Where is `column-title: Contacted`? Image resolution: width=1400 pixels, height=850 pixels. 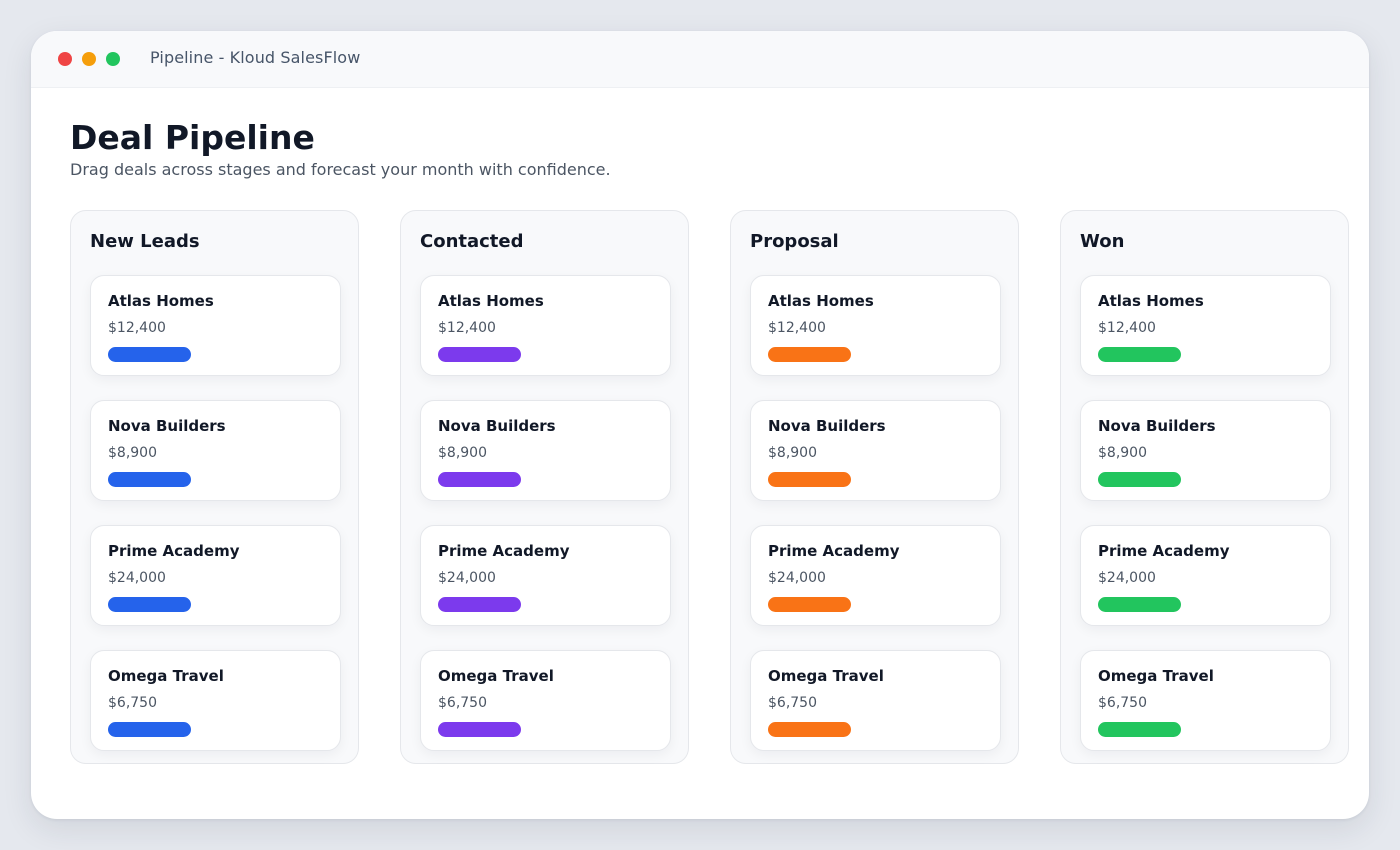 column-title: Contacted is located at coordinates (472, 241).